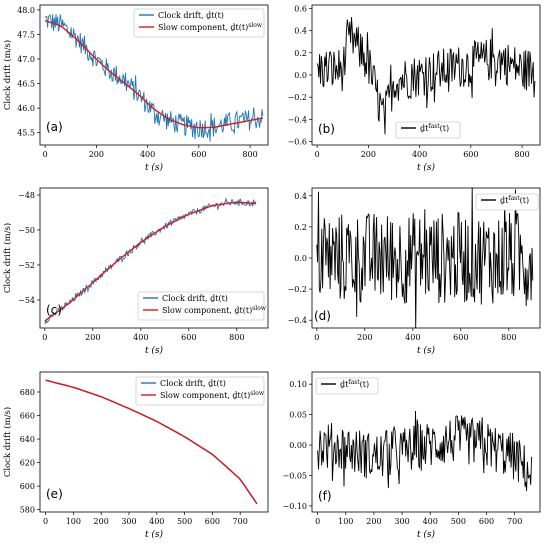 The width and height of the screenshot is (550, 546). Describe the element at coordinates (54, 310) in the screenshot. I see `panel-letter: (c)` at that location.